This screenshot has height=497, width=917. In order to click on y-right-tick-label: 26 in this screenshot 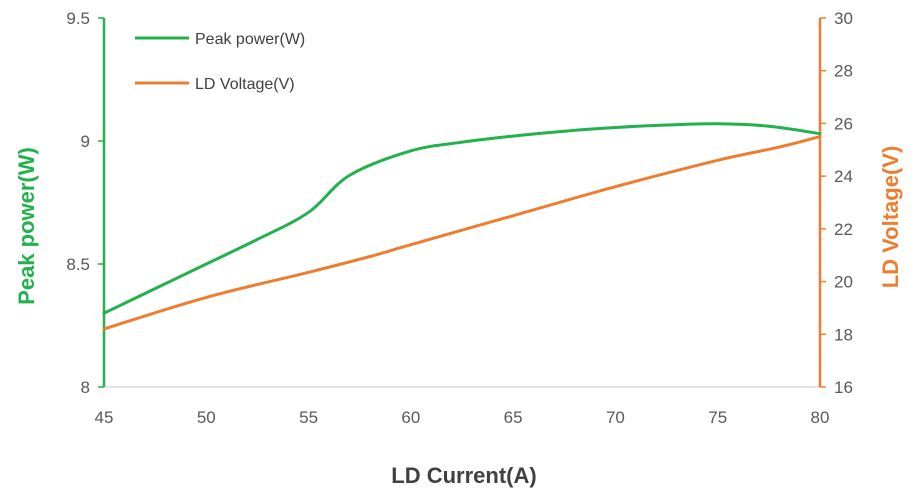, I will do `click(843, 123)`.